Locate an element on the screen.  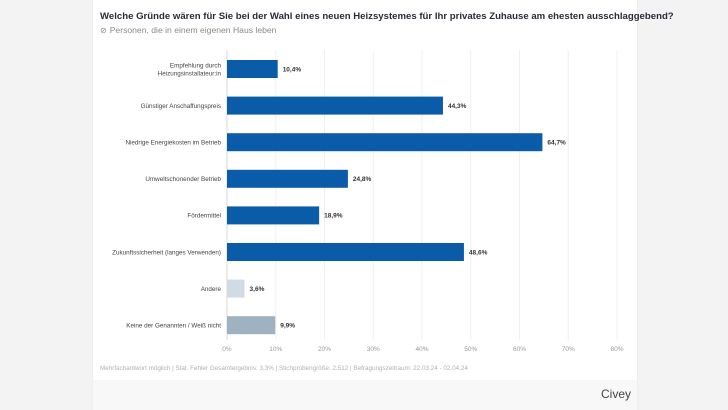
x-tick-label: 70% is located at coordinates (568, 349).